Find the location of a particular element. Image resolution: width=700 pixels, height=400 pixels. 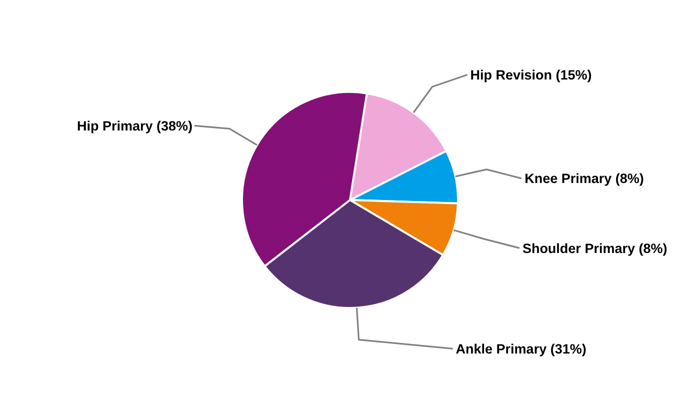

slice-label: Hip Revision (15%) is located at coordinates (531, 74).